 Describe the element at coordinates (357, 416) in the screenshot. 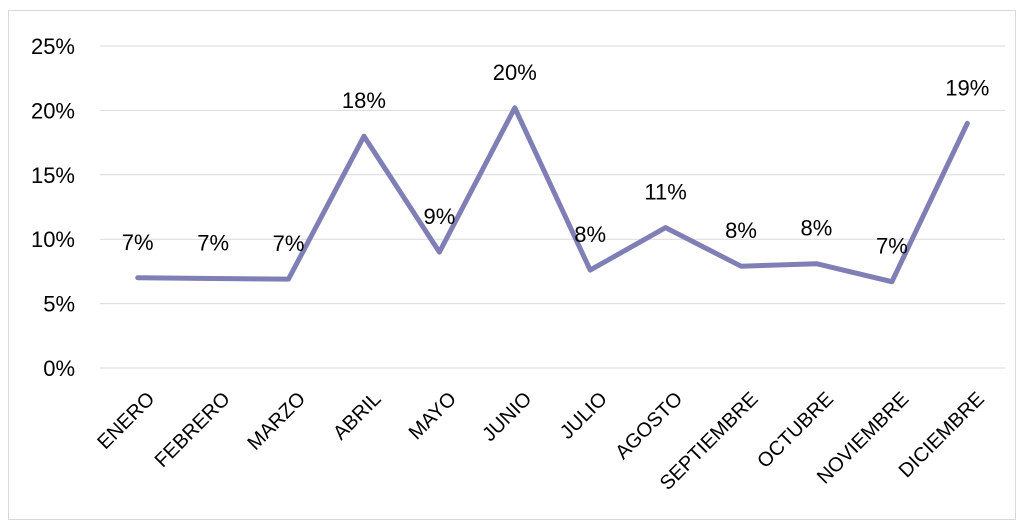

I see `x-tick-label: ABRIL` at that location.